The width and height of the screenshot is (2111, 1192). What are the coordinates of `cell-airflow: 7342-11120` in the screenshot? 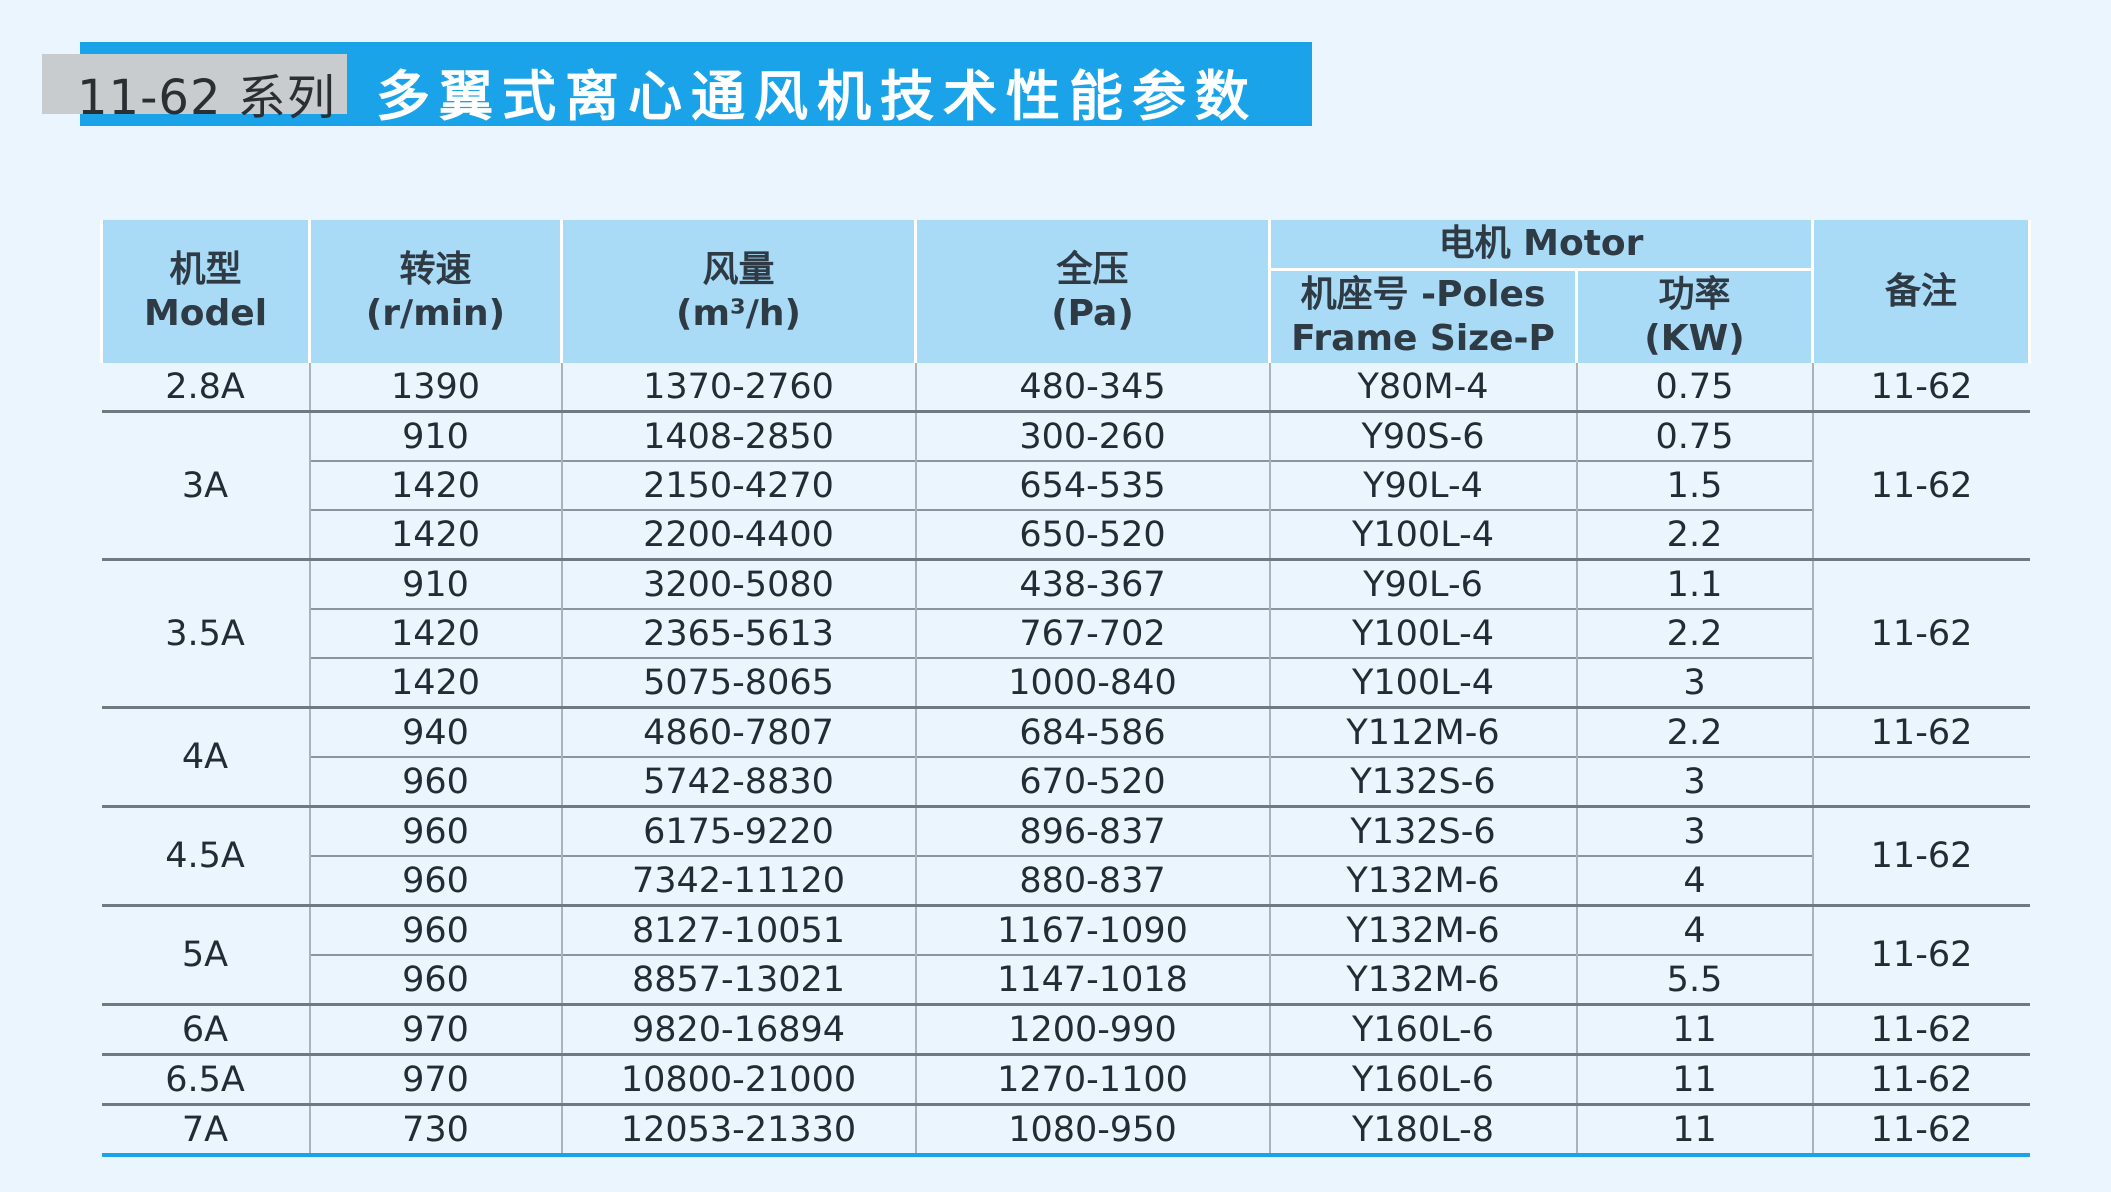 It's located at (738, 880).